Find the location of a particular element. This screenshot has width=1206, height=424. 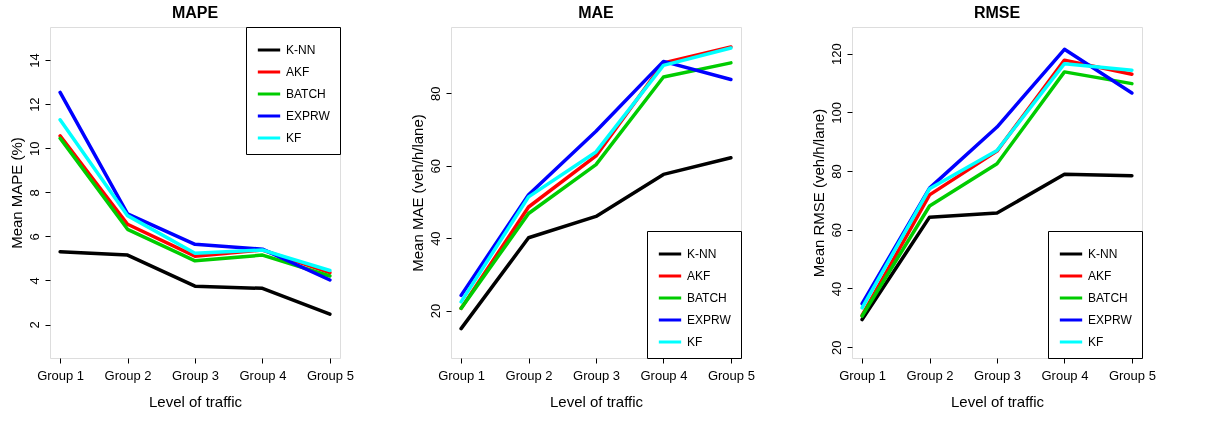

y-axis-title: Mean MAE (veh/h/lane) is located at coordinates (417, 193).